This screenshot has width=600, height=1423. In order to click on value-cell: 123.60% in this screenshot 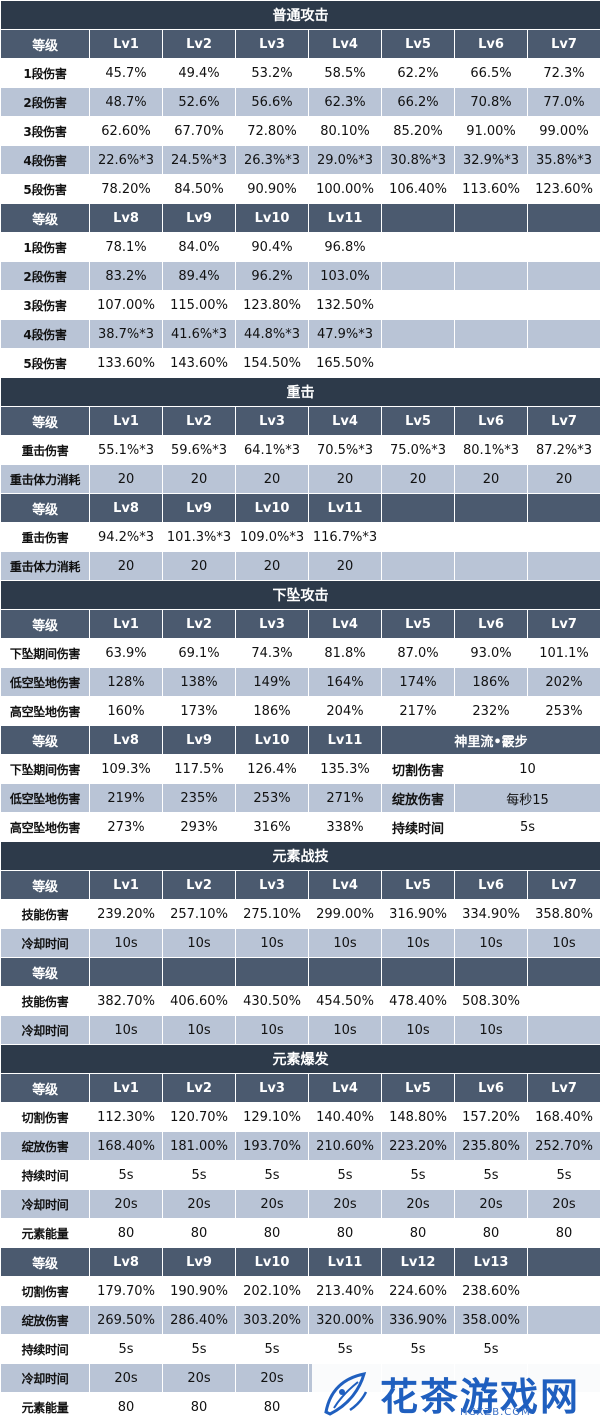, I will do `click(563, 189)`.